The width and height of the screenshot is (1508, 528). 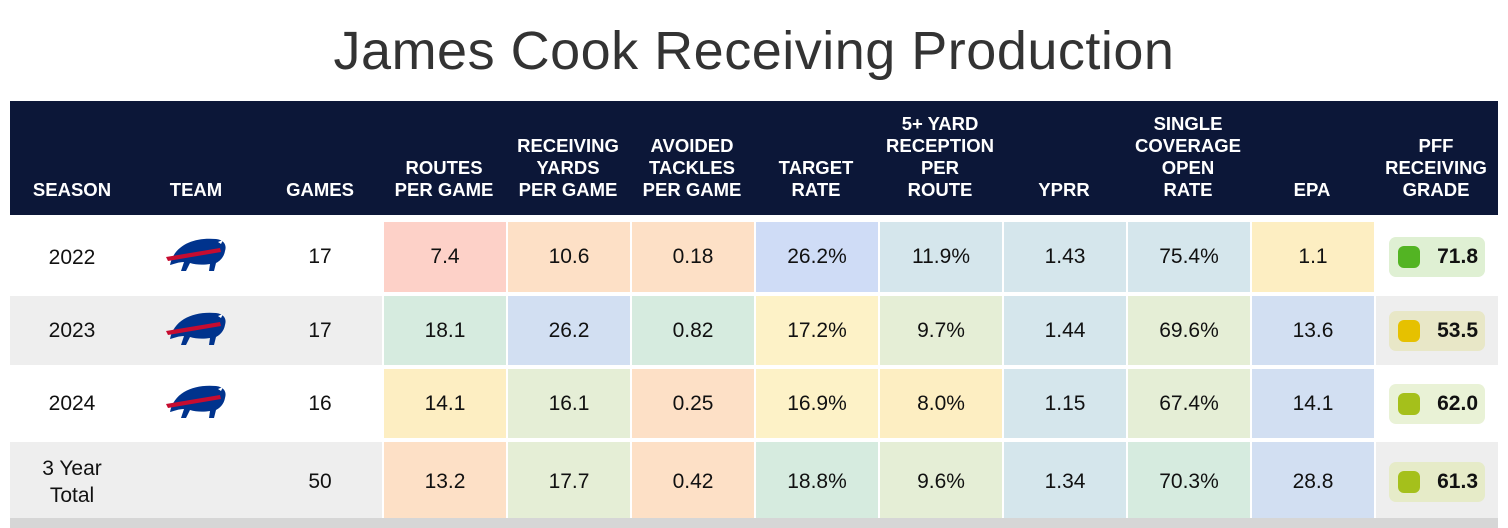 What do you see at coordinates (940, 481) in the screenshot?
I see `5-yard-reception-per-route-cell: 9.6%` at bounding box center [940, 481].